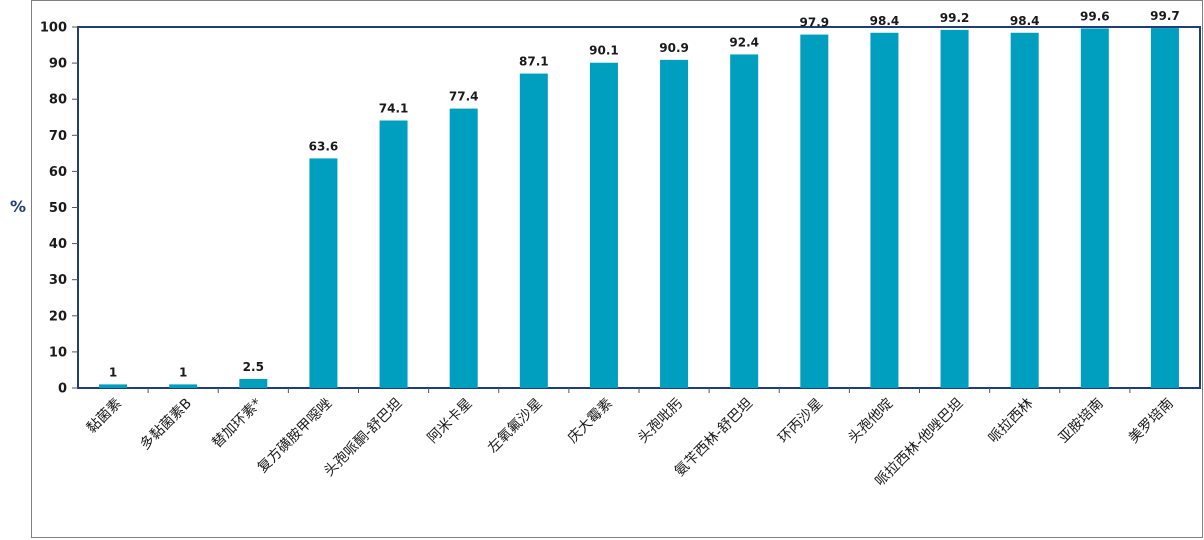  I want to click on category-label: 黏菌素, so click(104, 416).